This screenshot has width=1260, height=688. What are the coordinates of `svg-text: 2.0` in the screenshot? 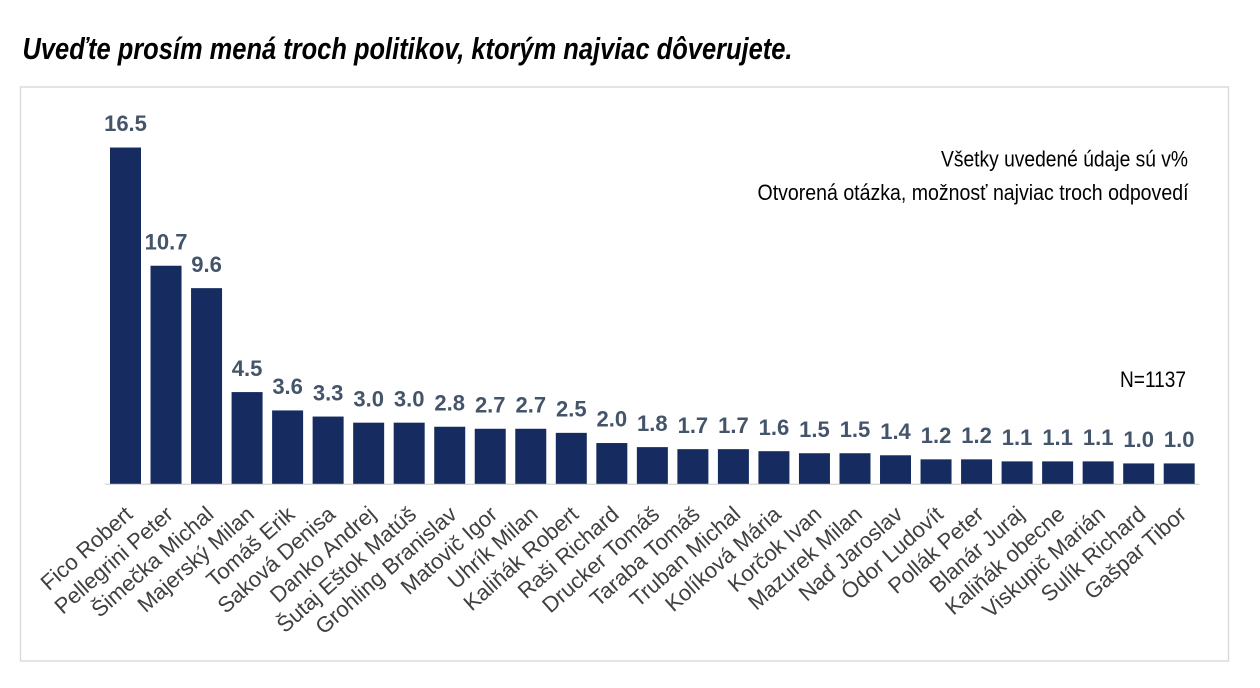 It's located at (612, 419).